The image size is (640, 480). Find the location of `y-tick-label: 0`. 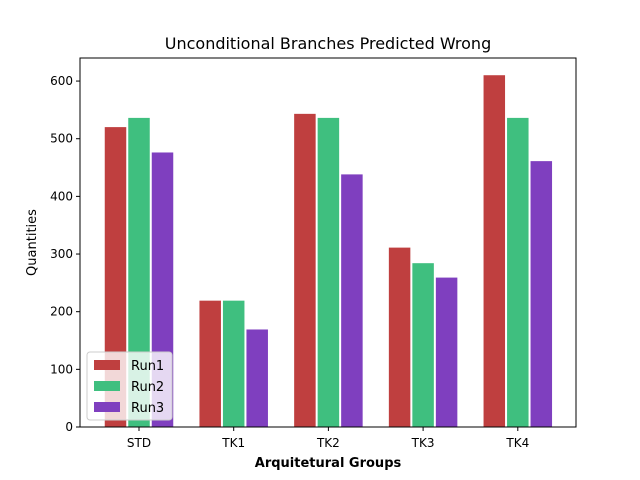

y-tick-label: 0 is located at coordinates (69, 427).